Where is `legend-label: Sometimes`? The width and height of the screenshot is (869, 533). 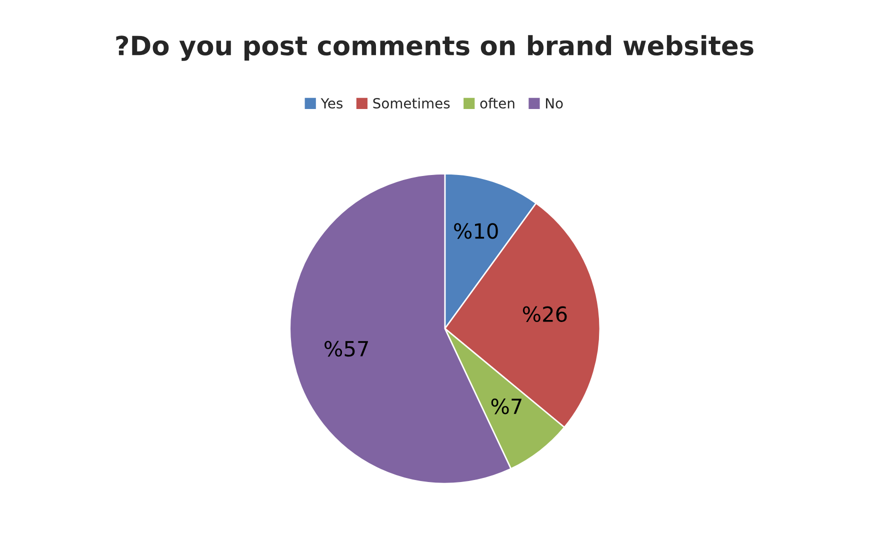 legend-label: Sometimes is located at coordinates (411, 103).